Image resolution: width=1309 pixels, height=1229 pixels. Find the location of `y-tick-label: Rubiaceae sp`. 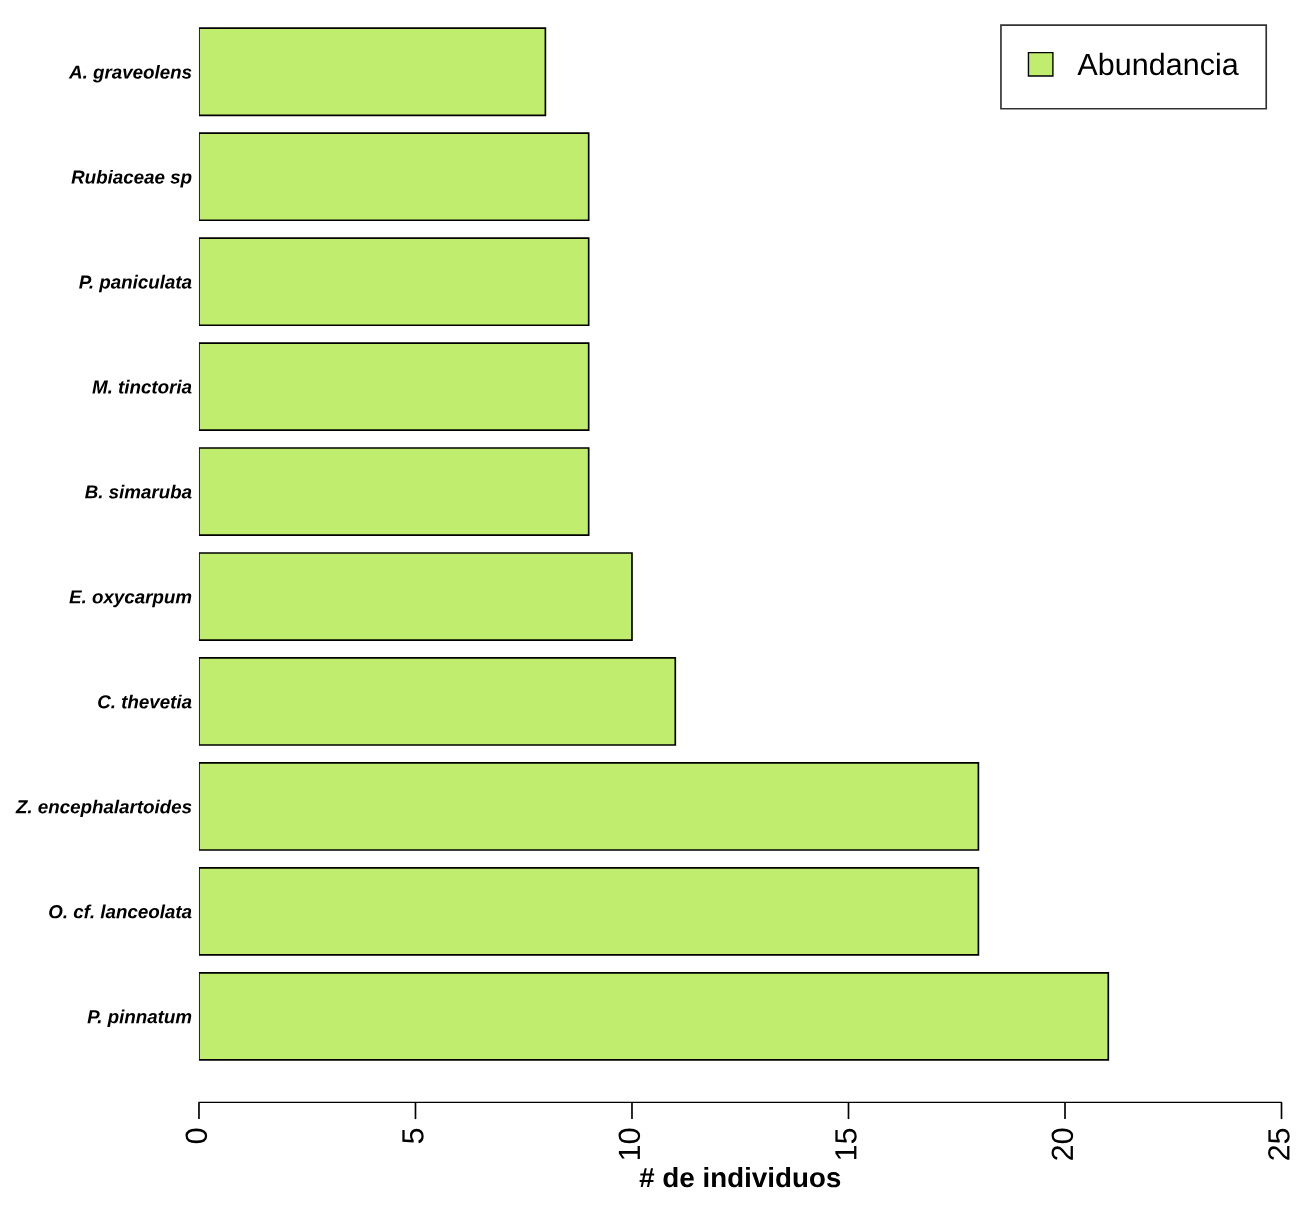

y-tick-label: Rubiaceae sp is located at coordinates (131, 178).